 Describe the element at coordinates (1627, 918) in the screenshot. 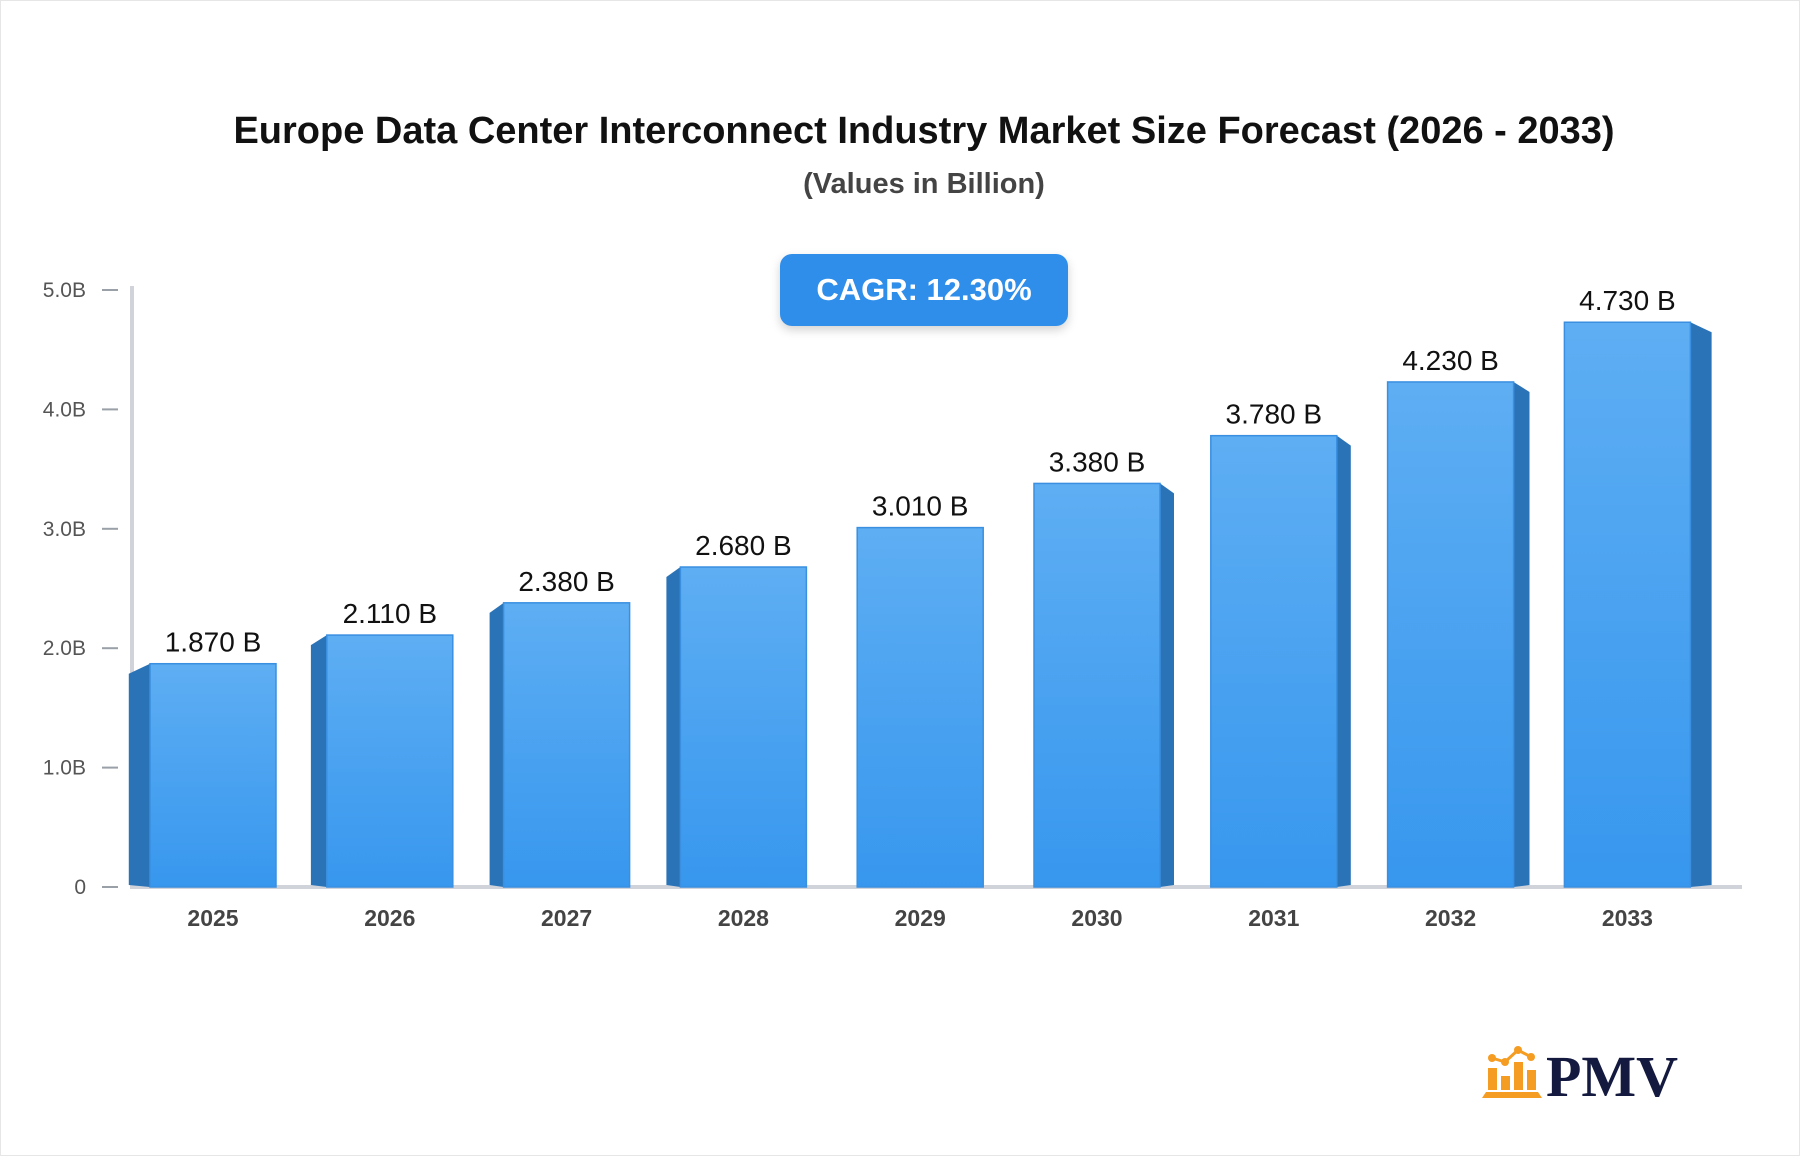

I see `x-tick-label: 2033` at that location.